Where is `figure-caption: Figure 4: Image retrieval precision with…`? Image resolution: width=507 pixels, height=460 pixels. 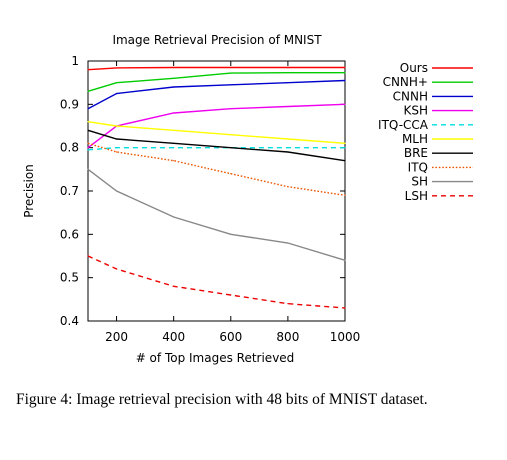
figure-caption: Figure 4: Image retrieval precision with… is located at coordinates (222, 399).